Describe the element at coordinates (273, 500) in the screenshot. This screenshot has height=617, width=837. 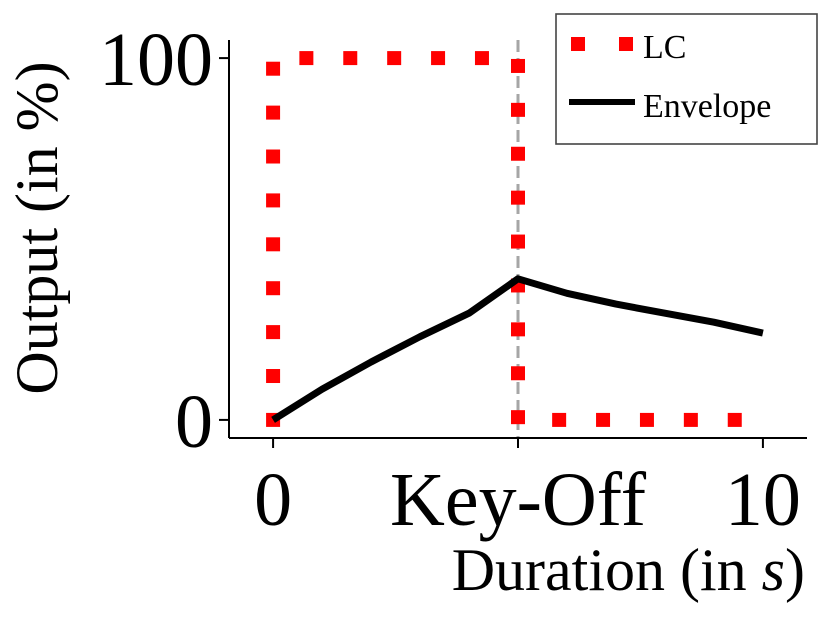
I see `x-tick-label-0: 0` at that location.